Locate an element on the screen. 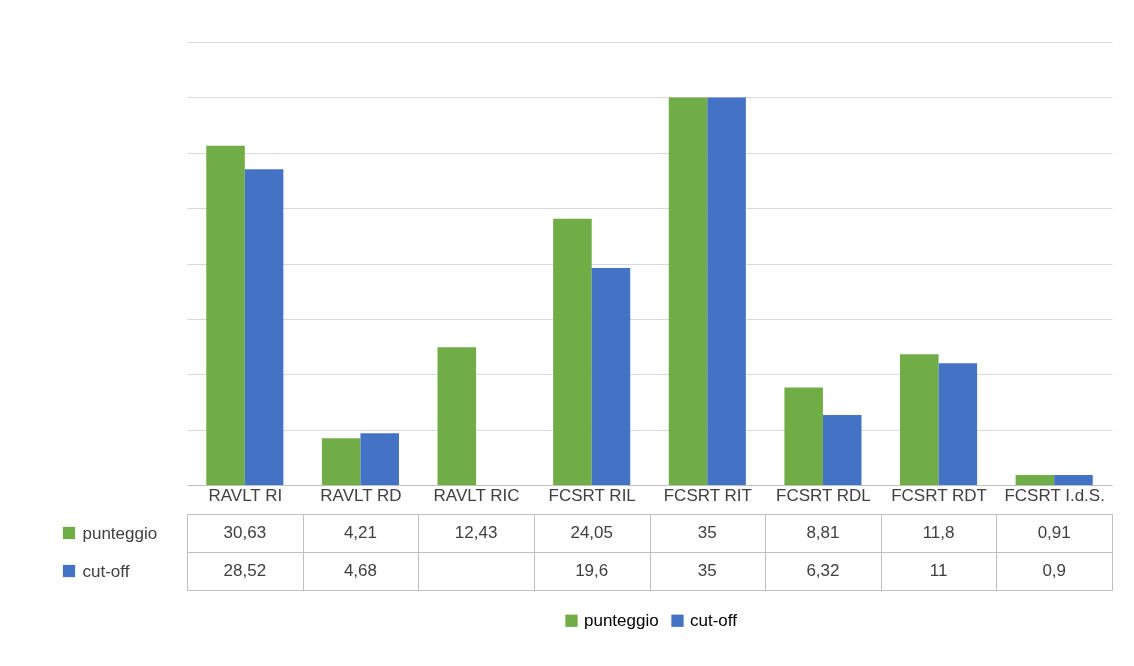  x-tick-label: FCSRT RIT is located at coordinates (707, 495).